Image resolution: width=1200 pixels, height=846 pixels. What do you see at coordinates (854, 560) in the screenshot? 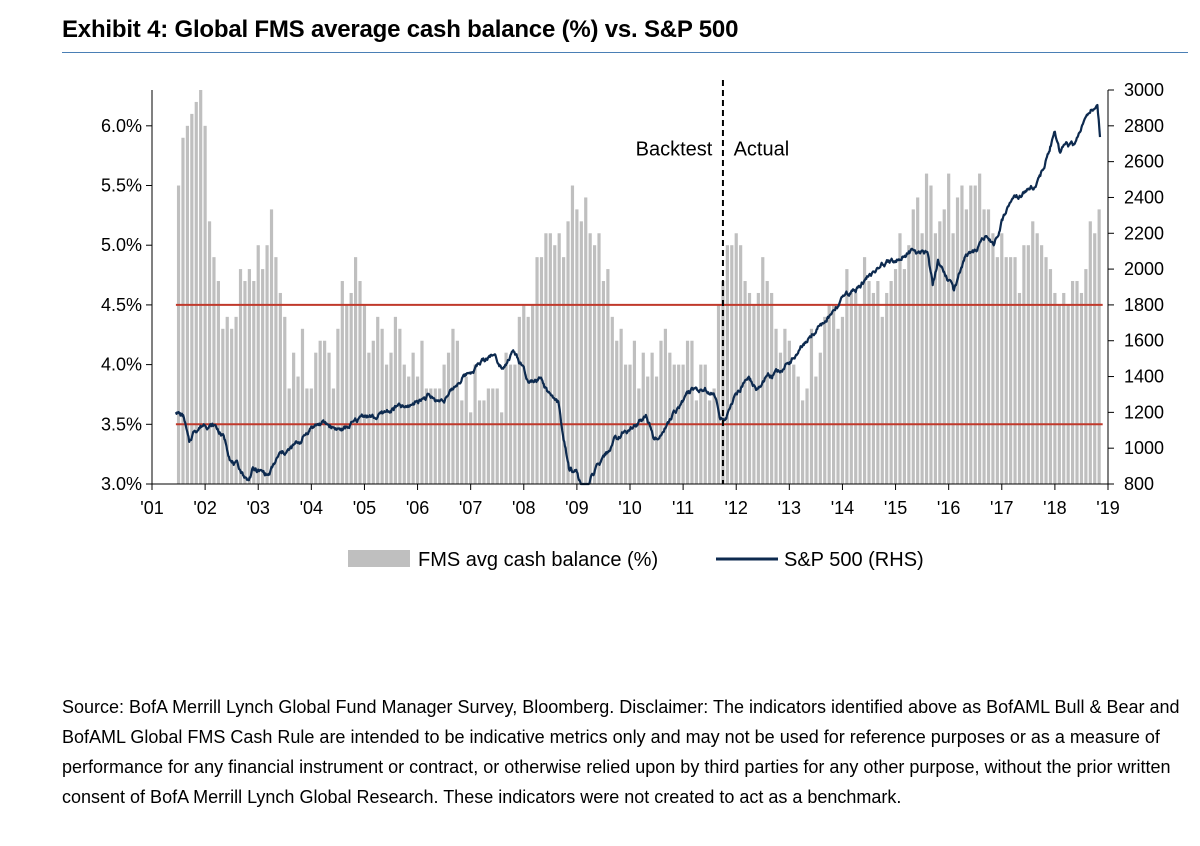
I see `legend-label-line: S&P 500 (RHS)` at bounding box center [854, 560].